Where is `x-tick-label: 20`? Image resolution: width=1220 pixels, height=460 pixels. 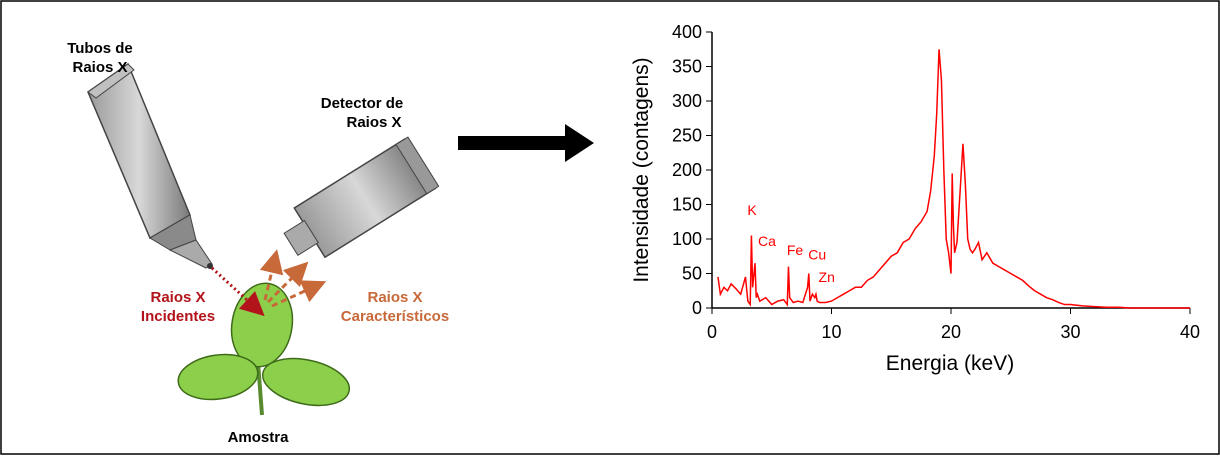 x-tick-label: 20 is located at coordinates (951, 332).